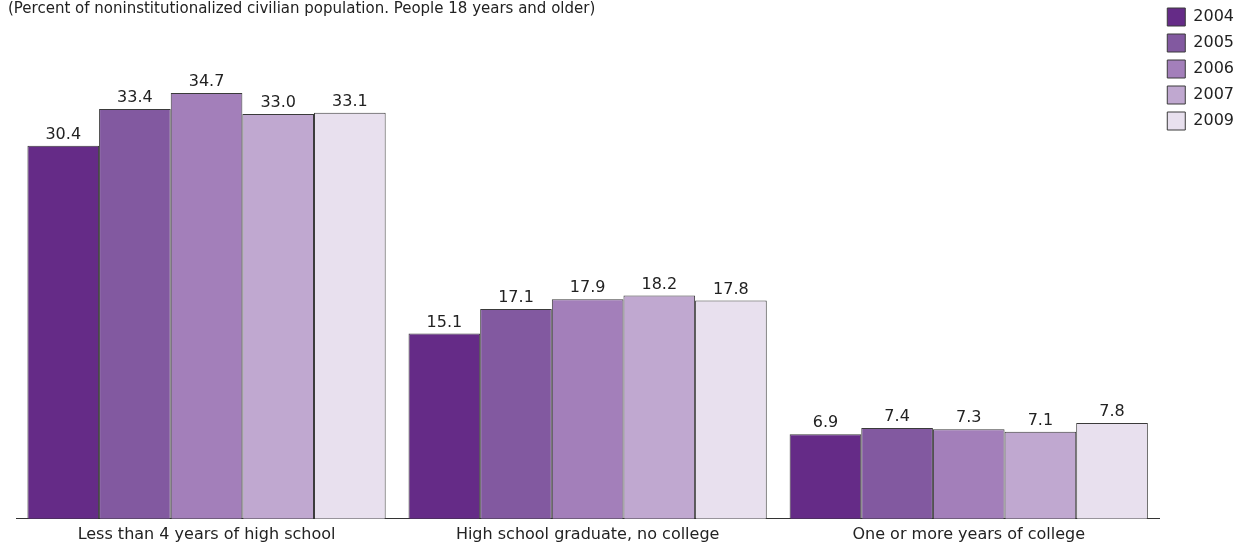 The image size is (1252, 554). Describe the element at coordinates (969, 533) in the screenshot. I see `x-tick-label: One or more years of college` at that location.